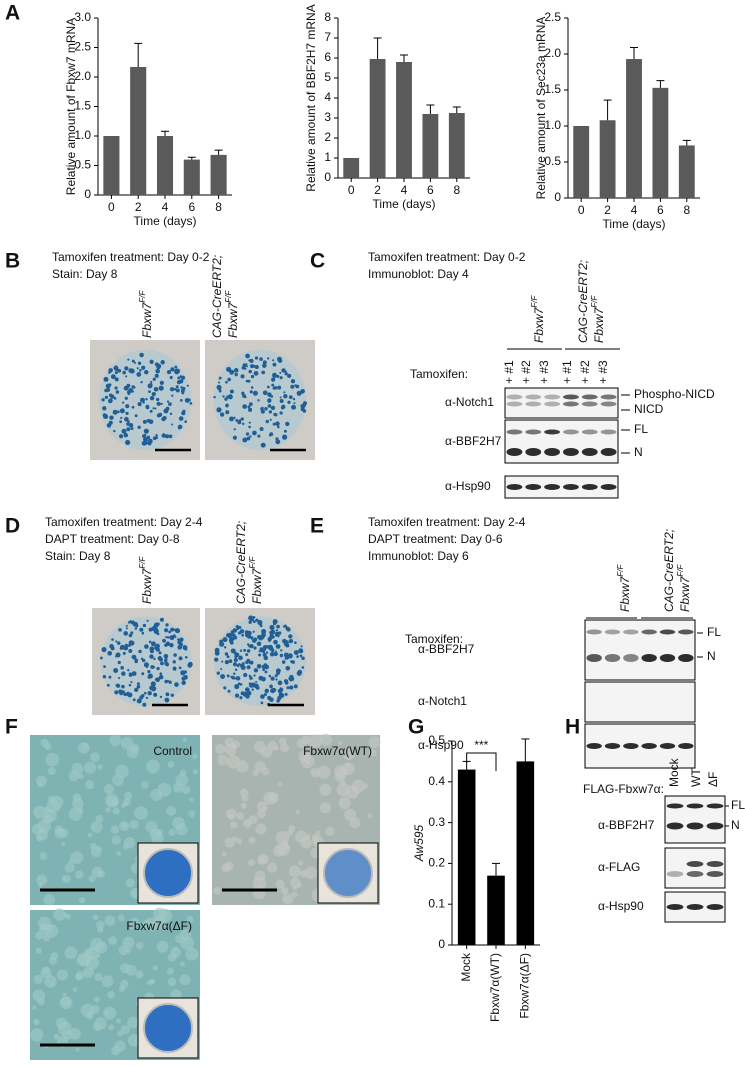 The width and height of the screenshot is (745, 1066). What do you see at coordinates (327, 77) in the screenshot?
I see `y-tick-label: 5` at bounding box center [327, 77].